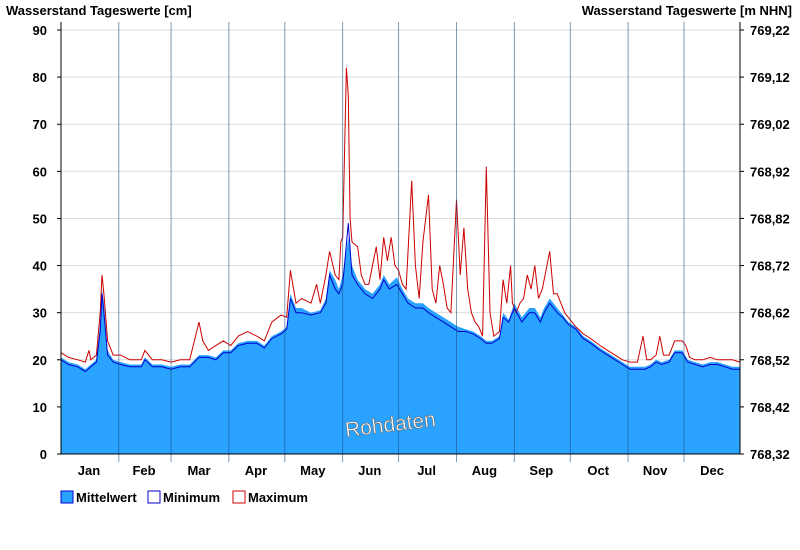  What do you see at coordinates (770, 266) in the screenshot?
I see `right-tick-label: 768,72` at bounding box center [770, 266].